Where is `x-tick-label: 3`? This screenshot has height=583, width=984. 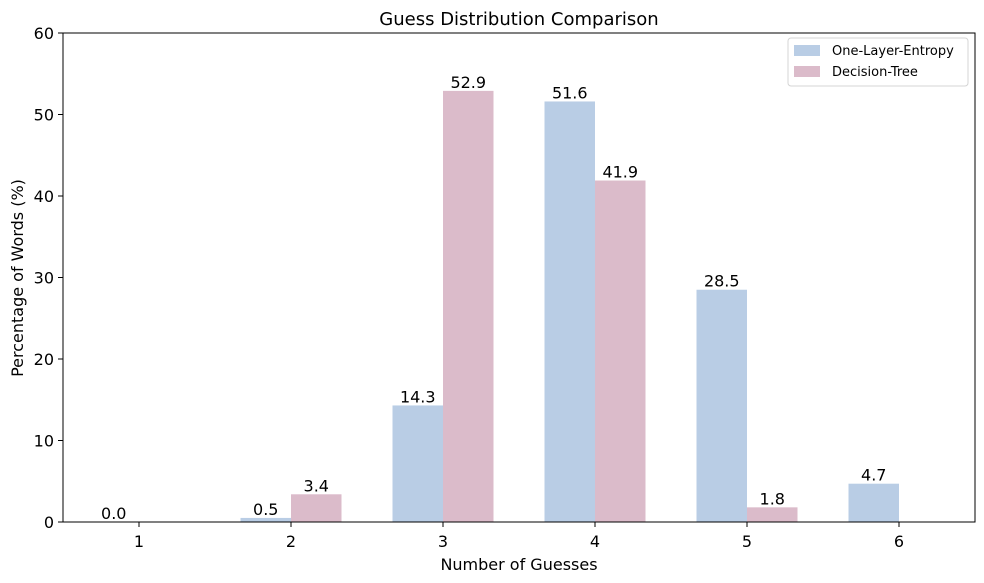 x-tick-label: 3 is located at coordinates (443, 541).